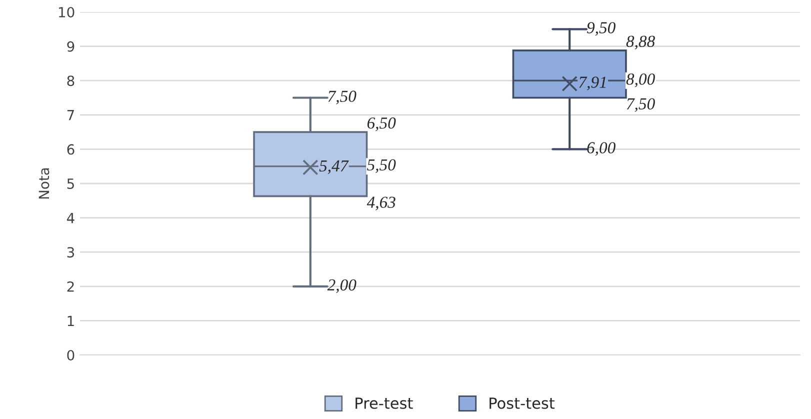 Image resolution: width=811 pixels, height=419 pixels. What do you see at coordinates (66, 12) in the screenshot?
I see `y-tick-label: 10` at bounding box center [66, 12].